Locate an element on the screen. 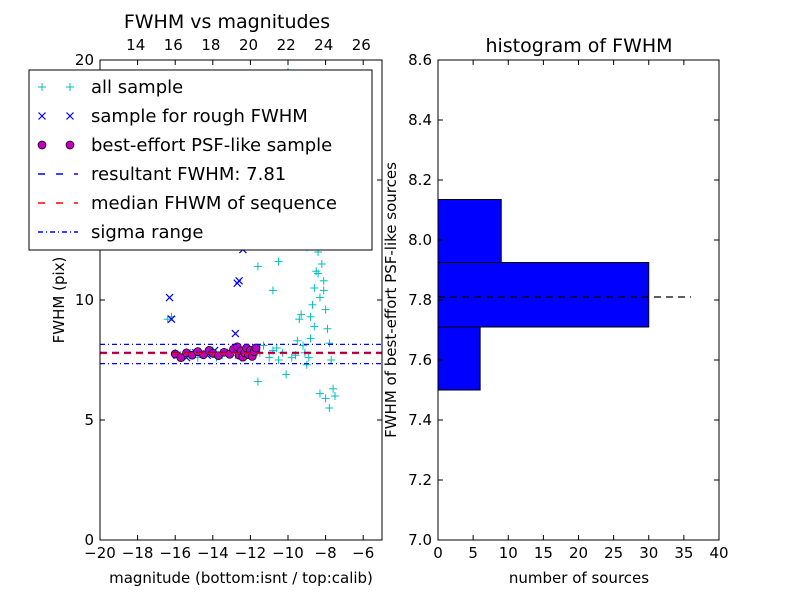 The image size is (800, 600). histogram-y-tick-label: 7.4 is located at coordinates (420, 420).